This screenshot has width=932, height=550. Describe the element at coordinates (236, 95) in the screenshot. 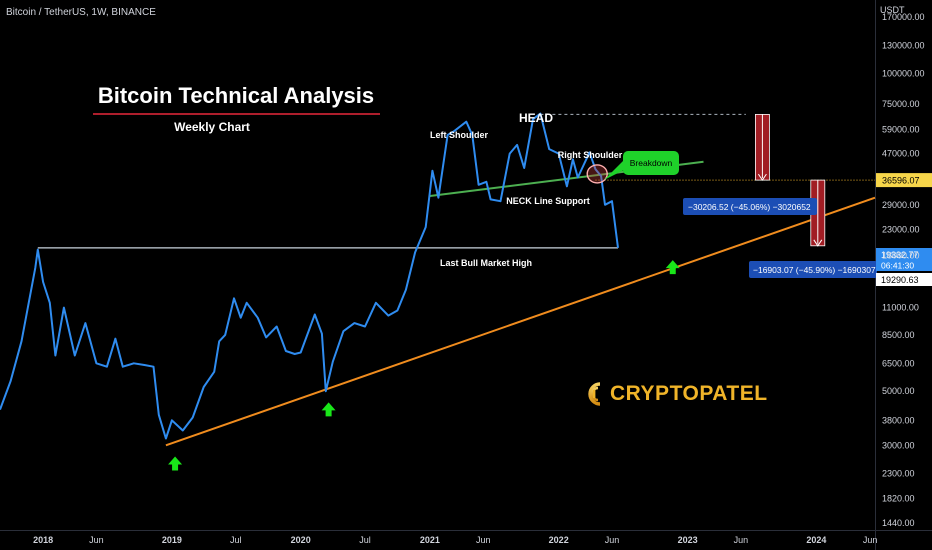

I see `chart-title: Bitcoin Technical Analysis` at that location.